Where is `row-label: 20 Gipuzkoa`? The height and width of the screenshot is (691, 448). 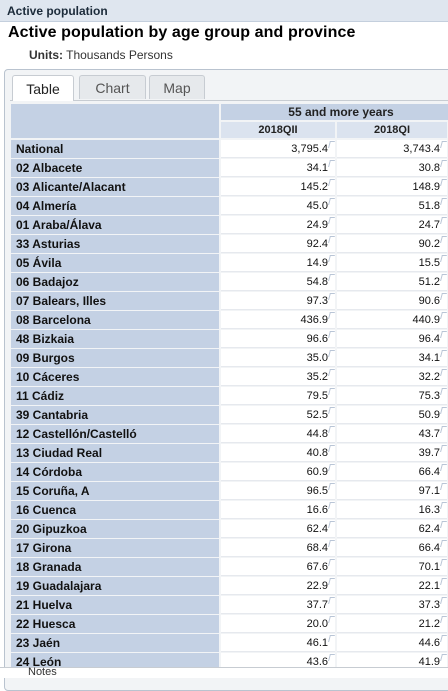
row-label: 20 Gipuzkoa is located at coordinates (115, 529).